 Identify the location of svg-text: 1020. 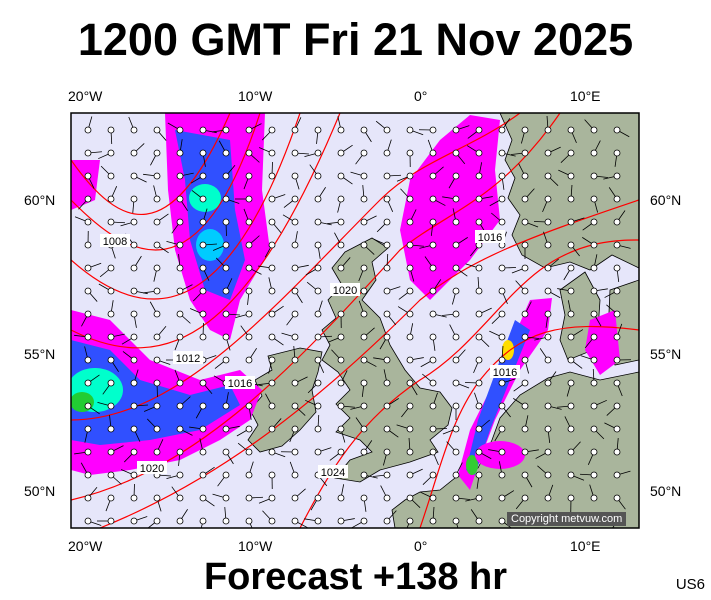
(152, 469).